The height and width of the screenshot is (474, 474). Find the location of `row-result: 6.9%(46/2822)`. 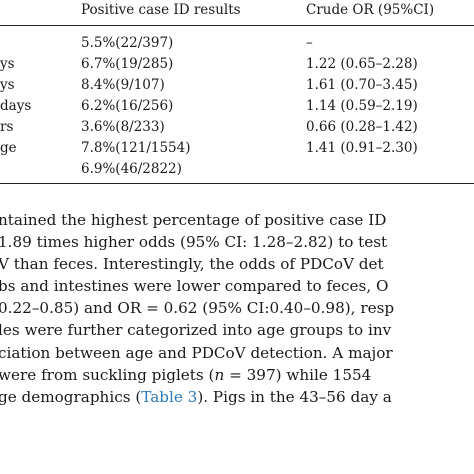

row-result: 6.9%(46/2822) is located at coordinates (131, 169).